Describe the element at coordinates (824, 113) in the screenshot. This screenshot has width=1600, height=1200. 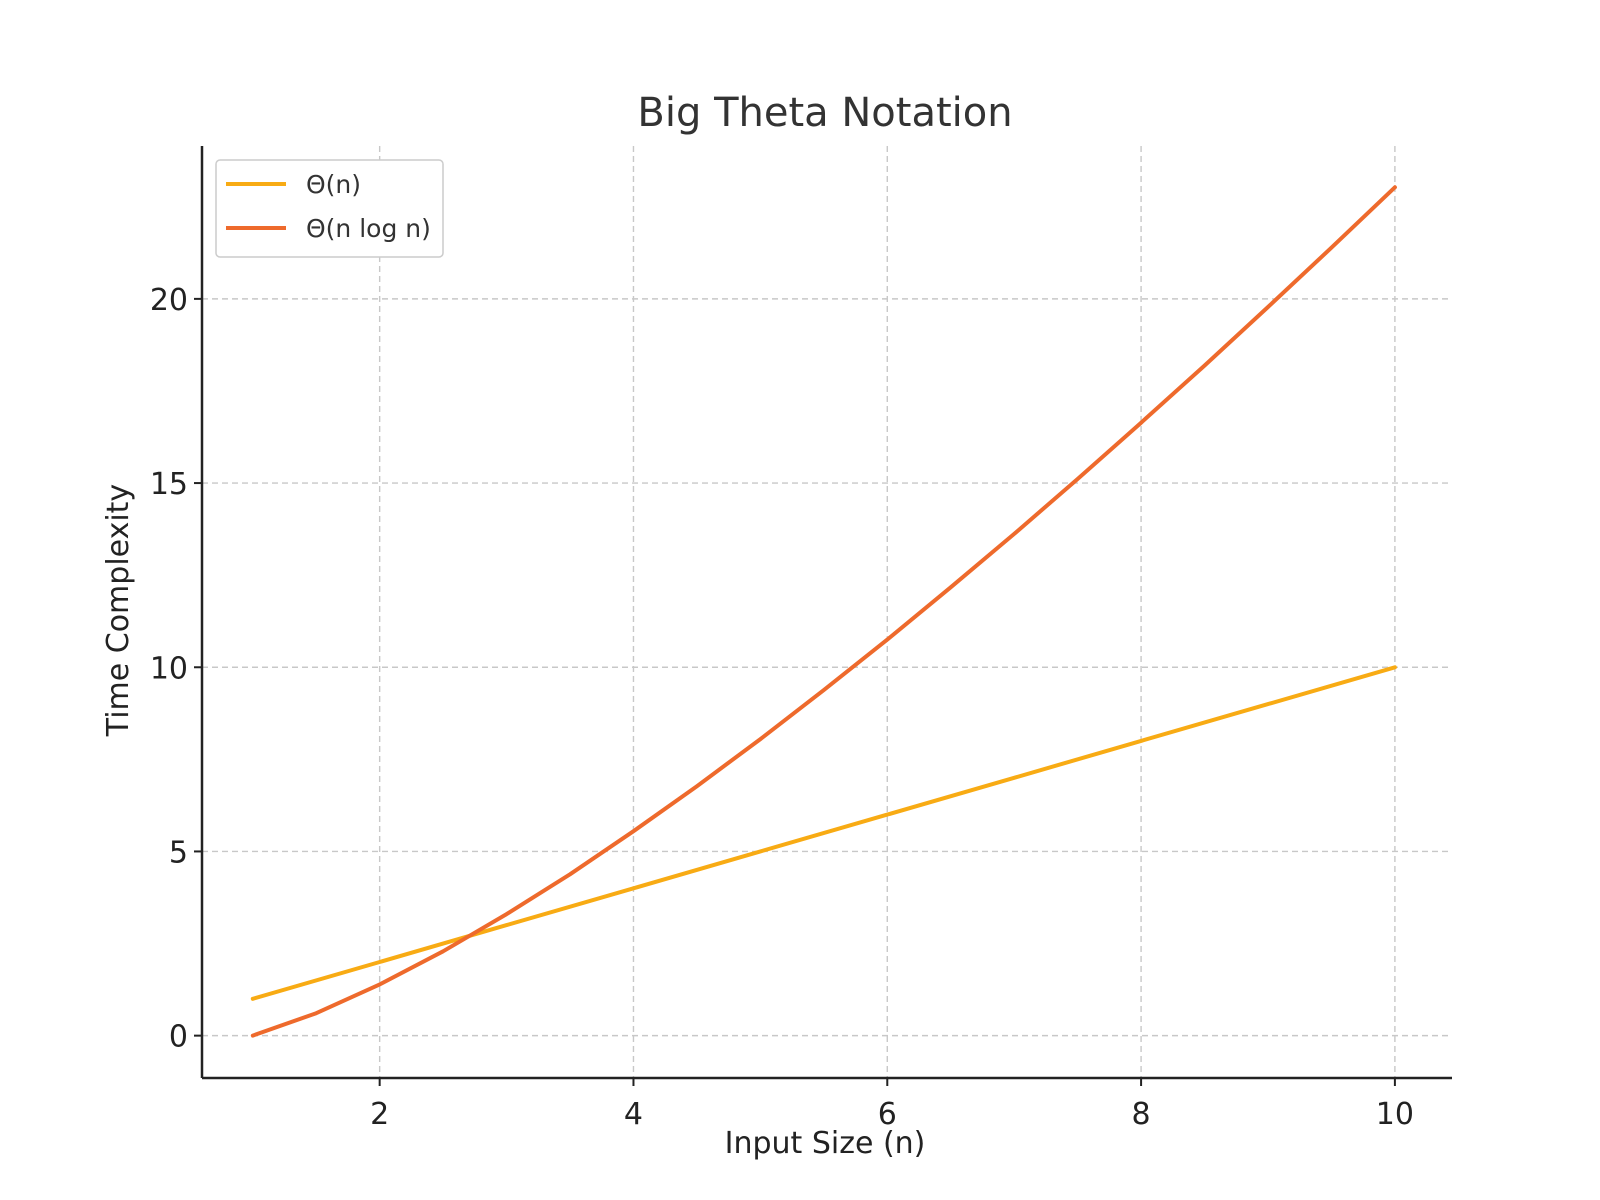
I see `chart-title: Big Theta Notation` at that location.